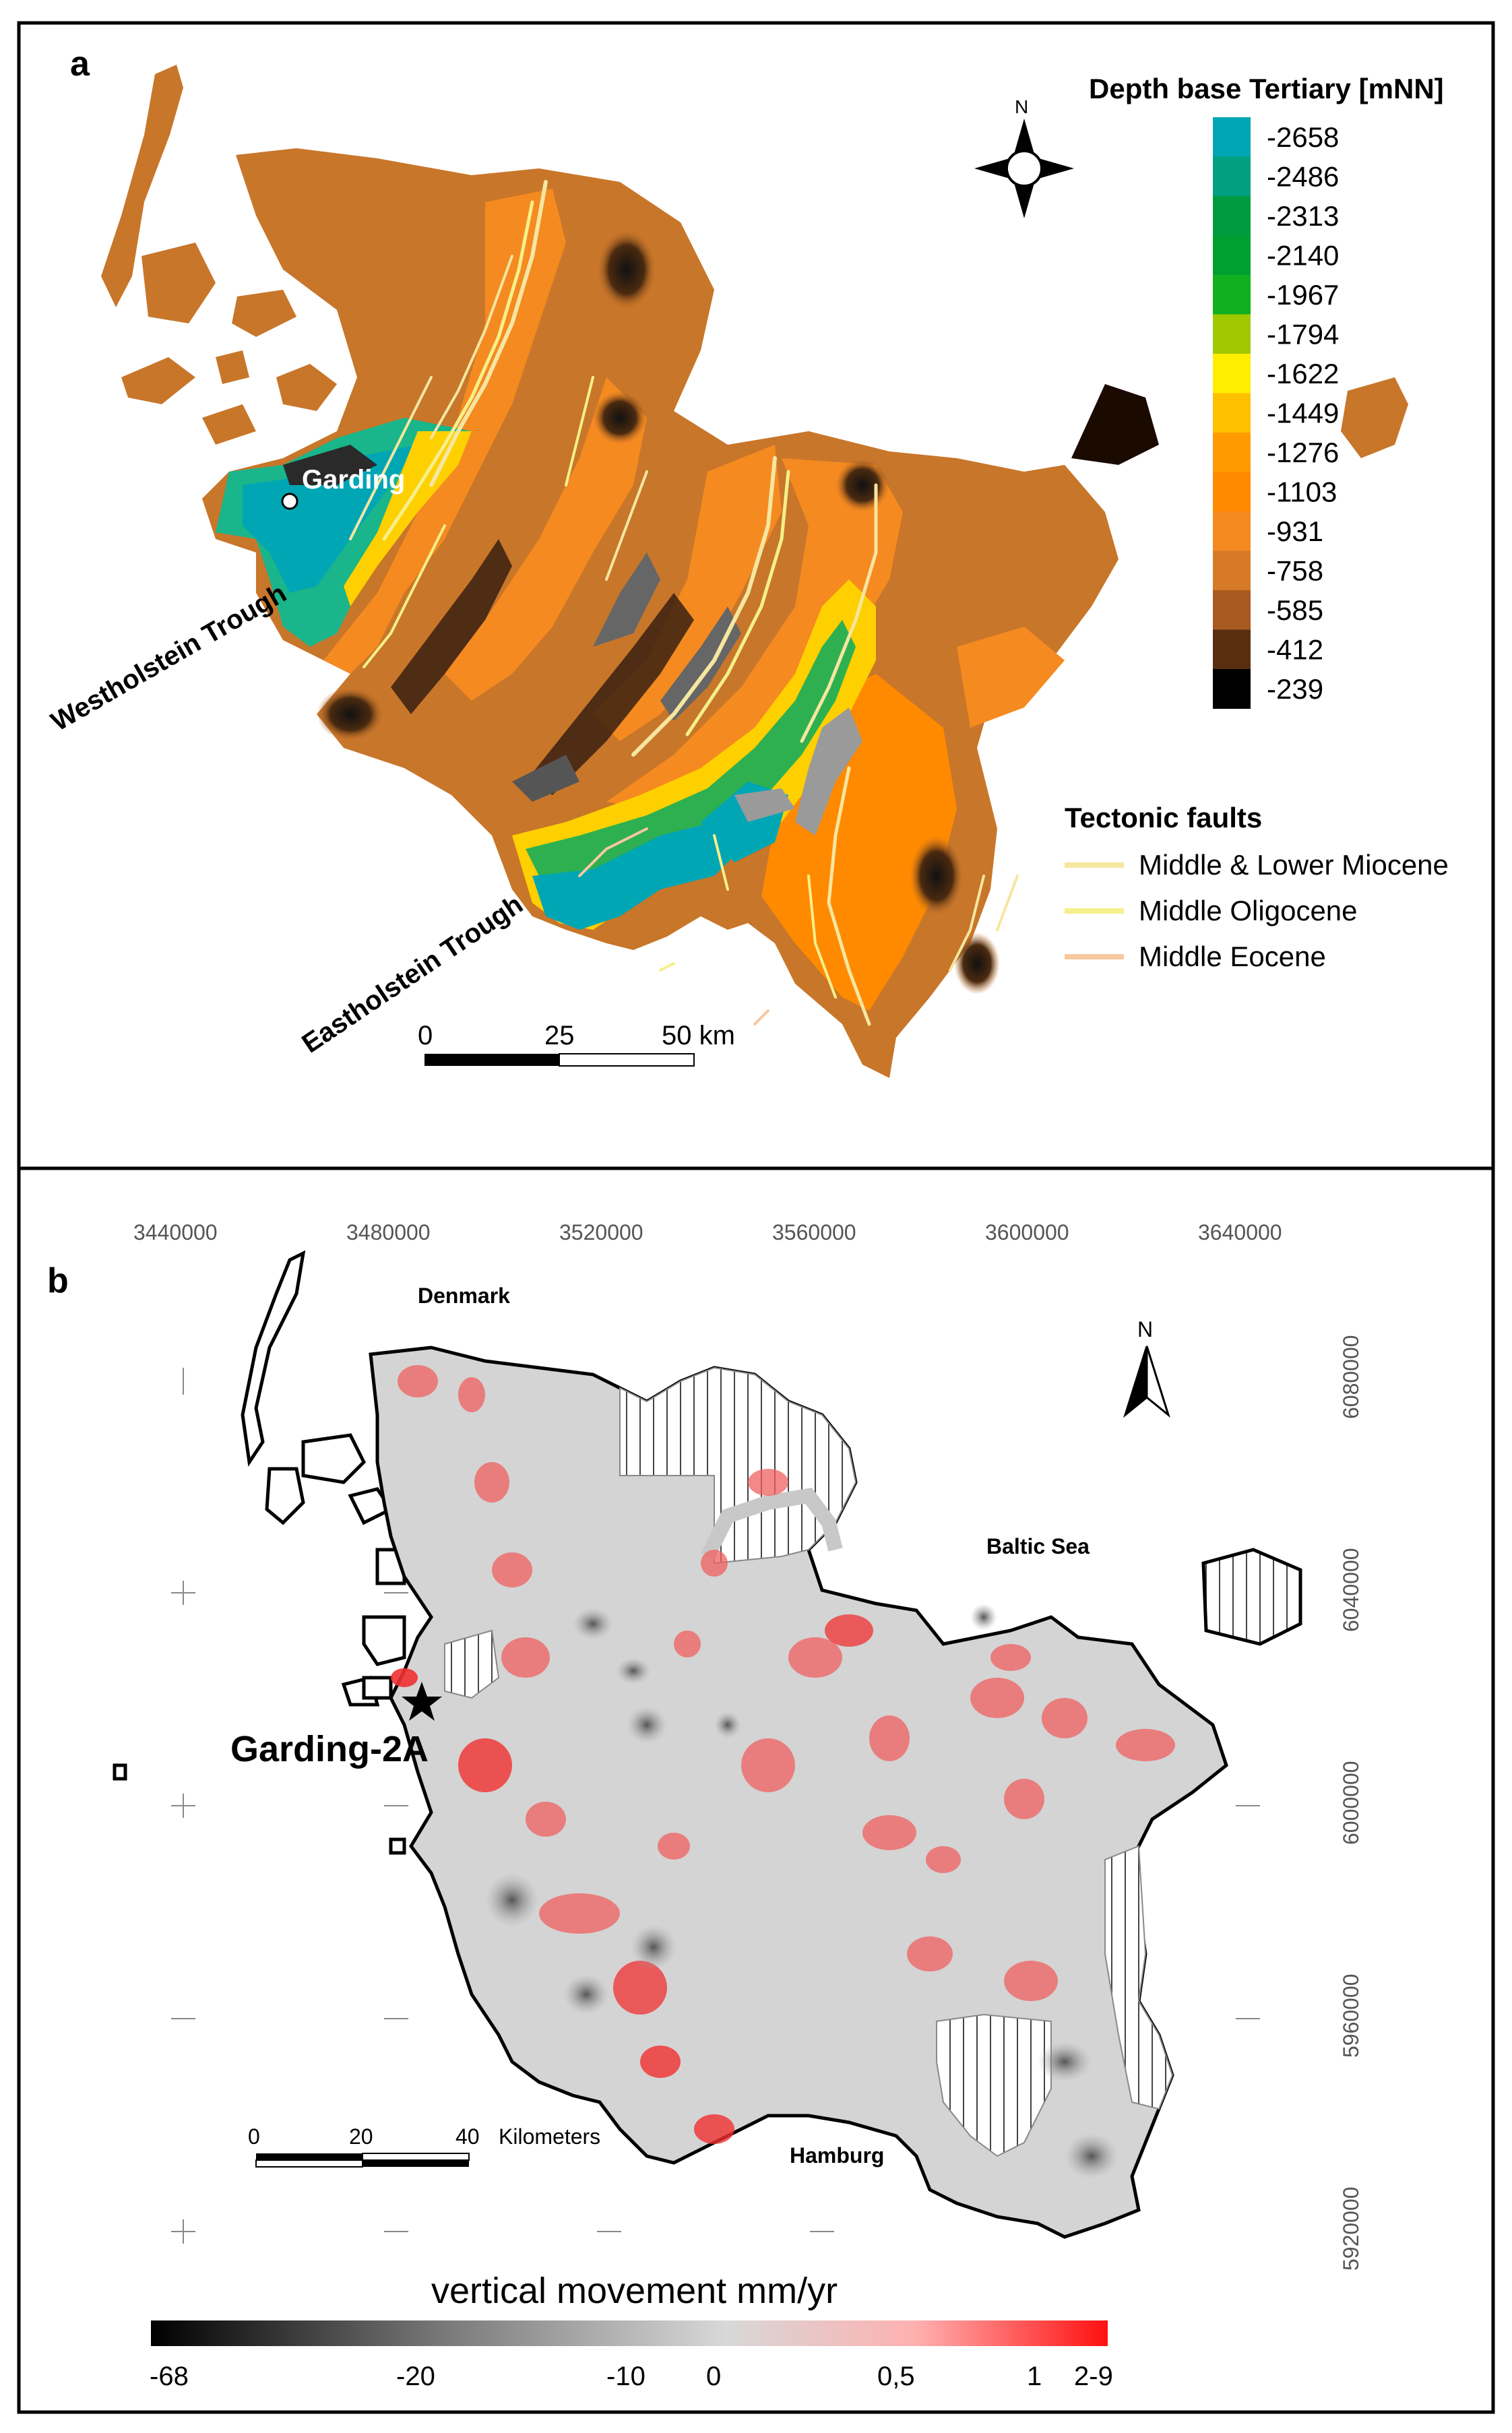 The image size is (1512, 2433). Describe the element at coordinates (426, 1036) in the screenshot. I see `scale-tick-label: 0` at that location.